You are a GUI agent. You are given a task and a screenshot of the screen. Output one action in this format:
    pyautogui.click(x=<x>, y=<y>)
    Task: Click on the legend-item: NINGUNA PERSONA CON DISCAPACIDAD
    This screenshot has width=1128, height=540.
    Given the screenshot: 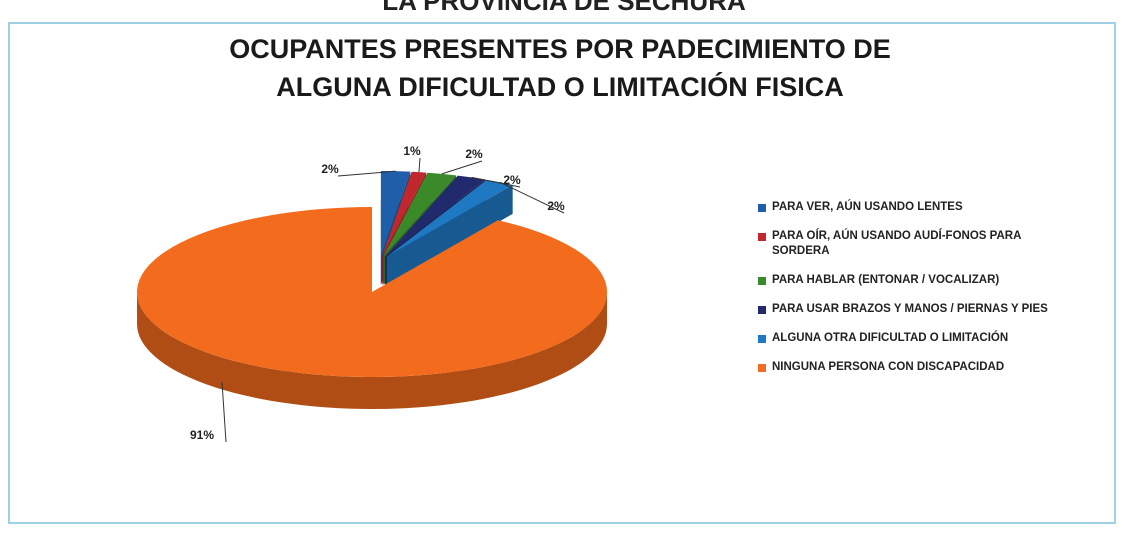 What is the action you would take?
    pyautogui.click(x=915, y=367)
    